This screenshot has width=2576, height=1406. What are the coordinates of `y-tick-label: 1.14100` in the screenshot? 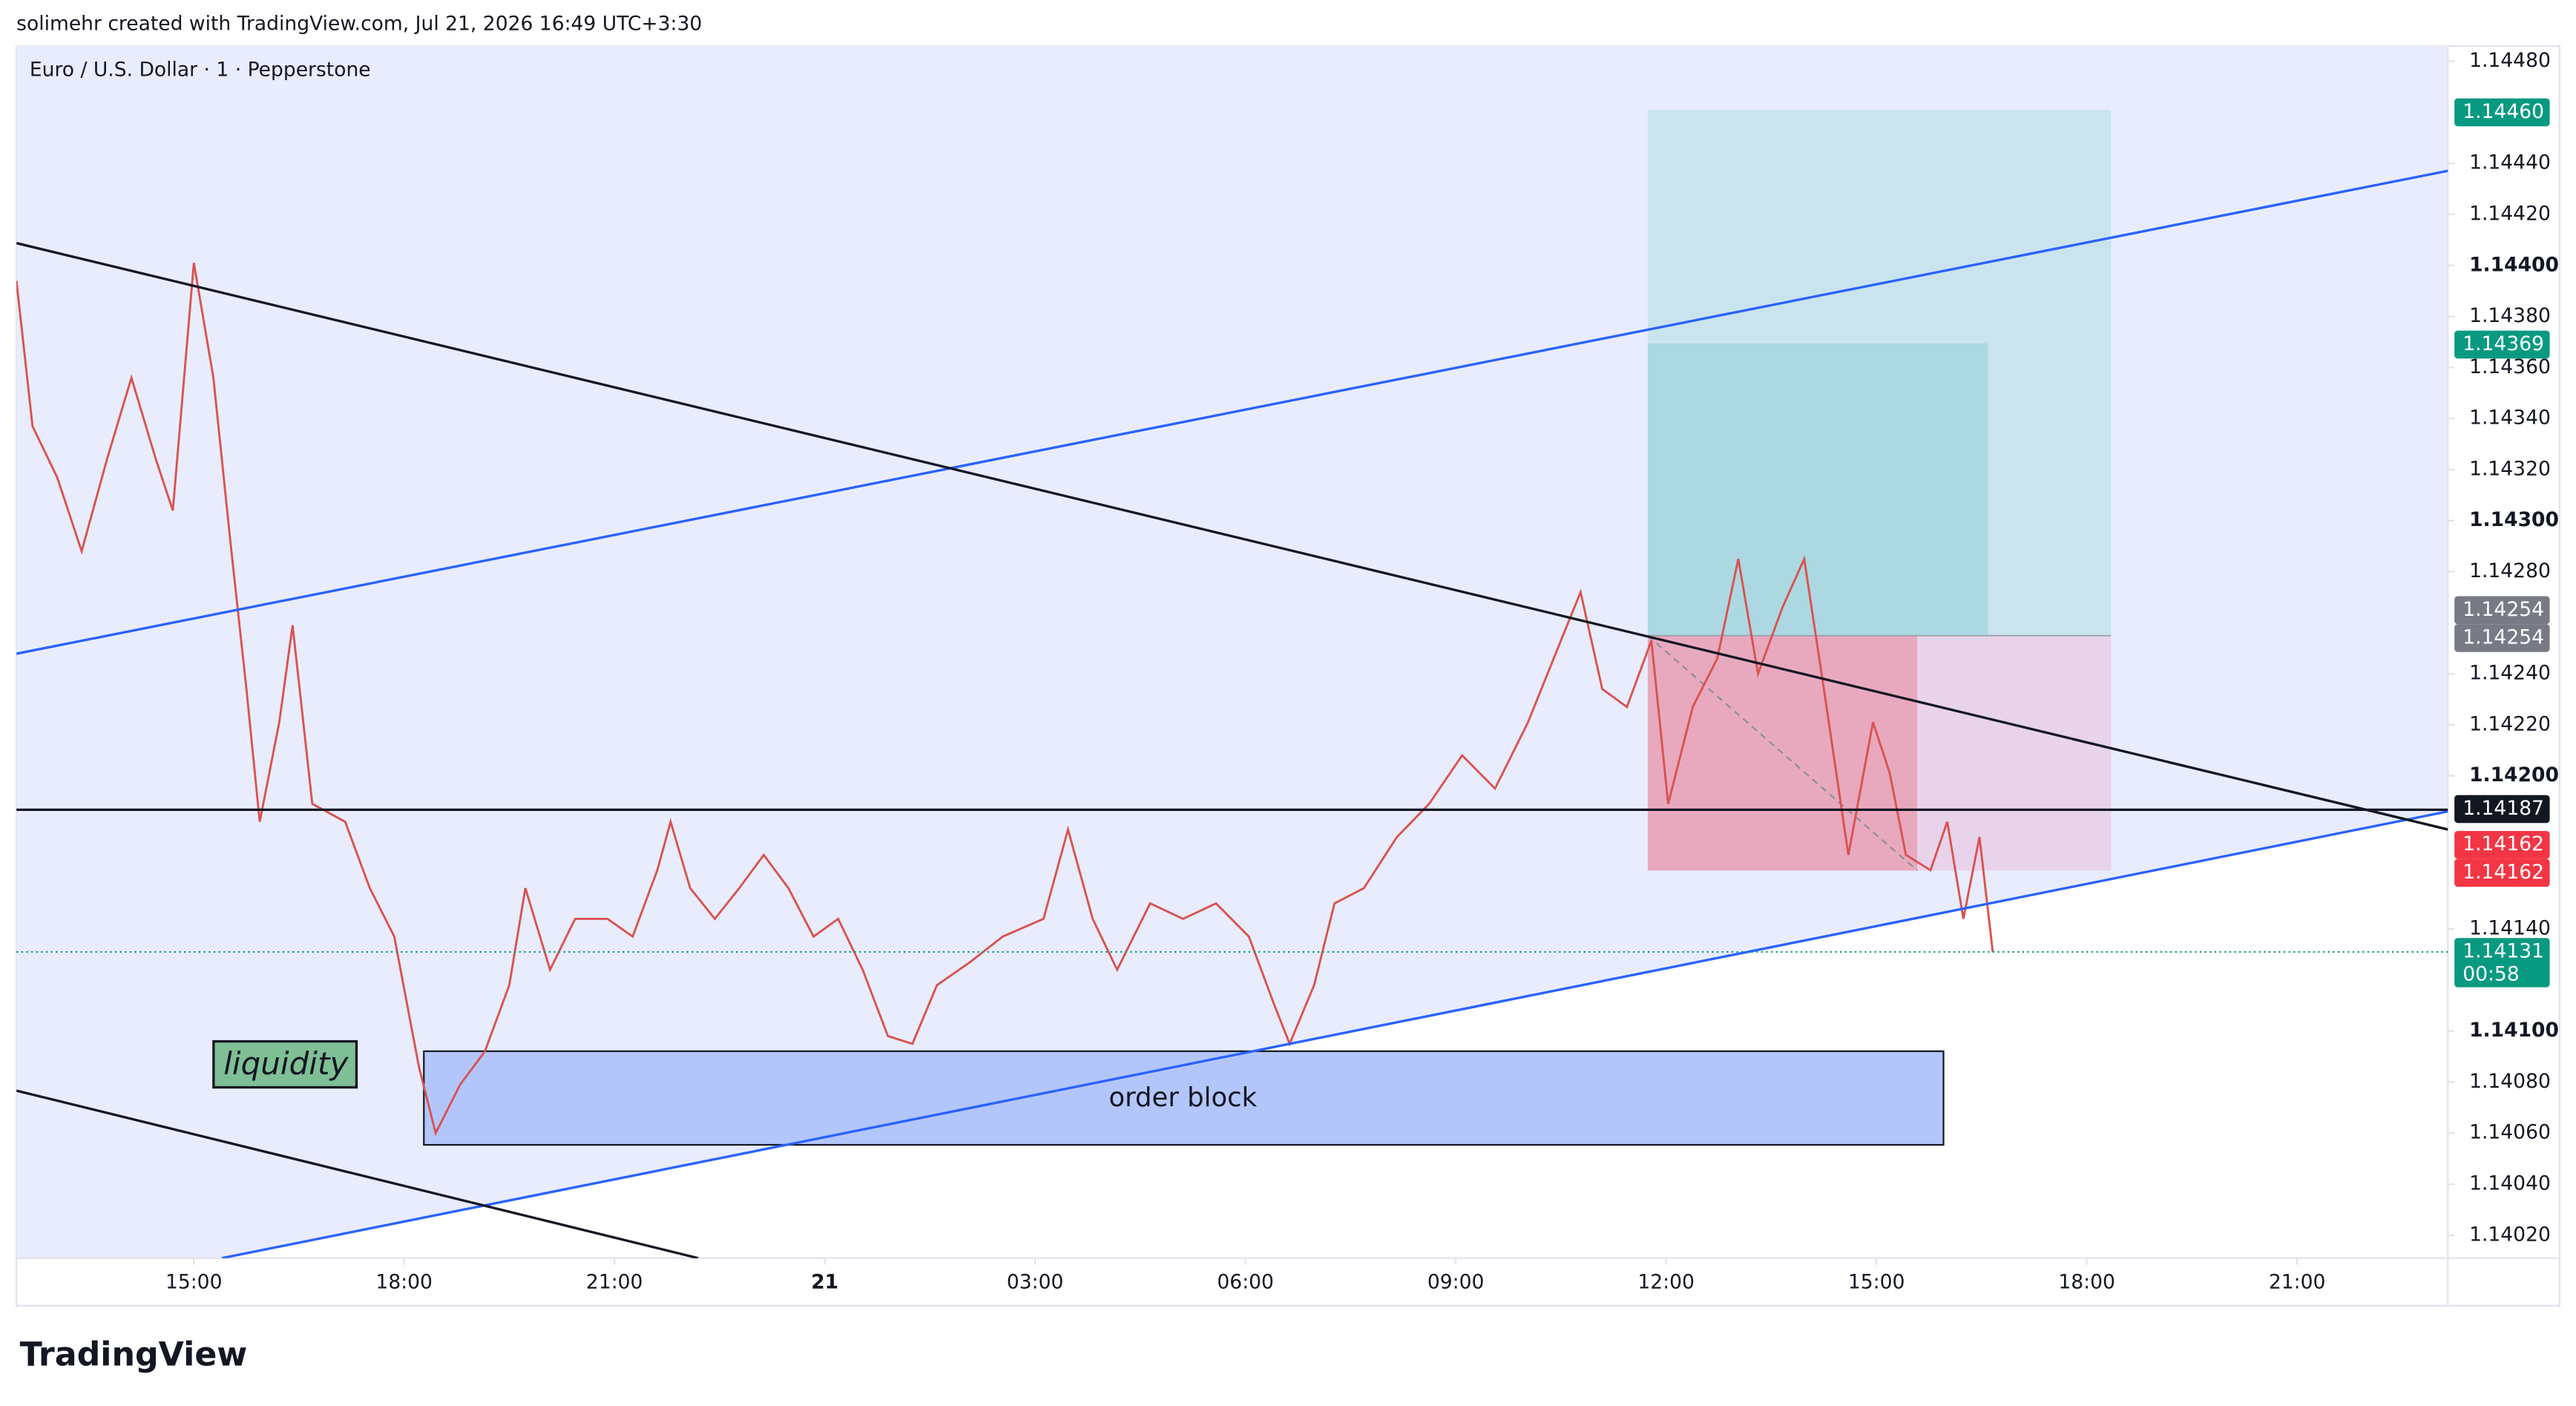 It's located at (2514, 1030).